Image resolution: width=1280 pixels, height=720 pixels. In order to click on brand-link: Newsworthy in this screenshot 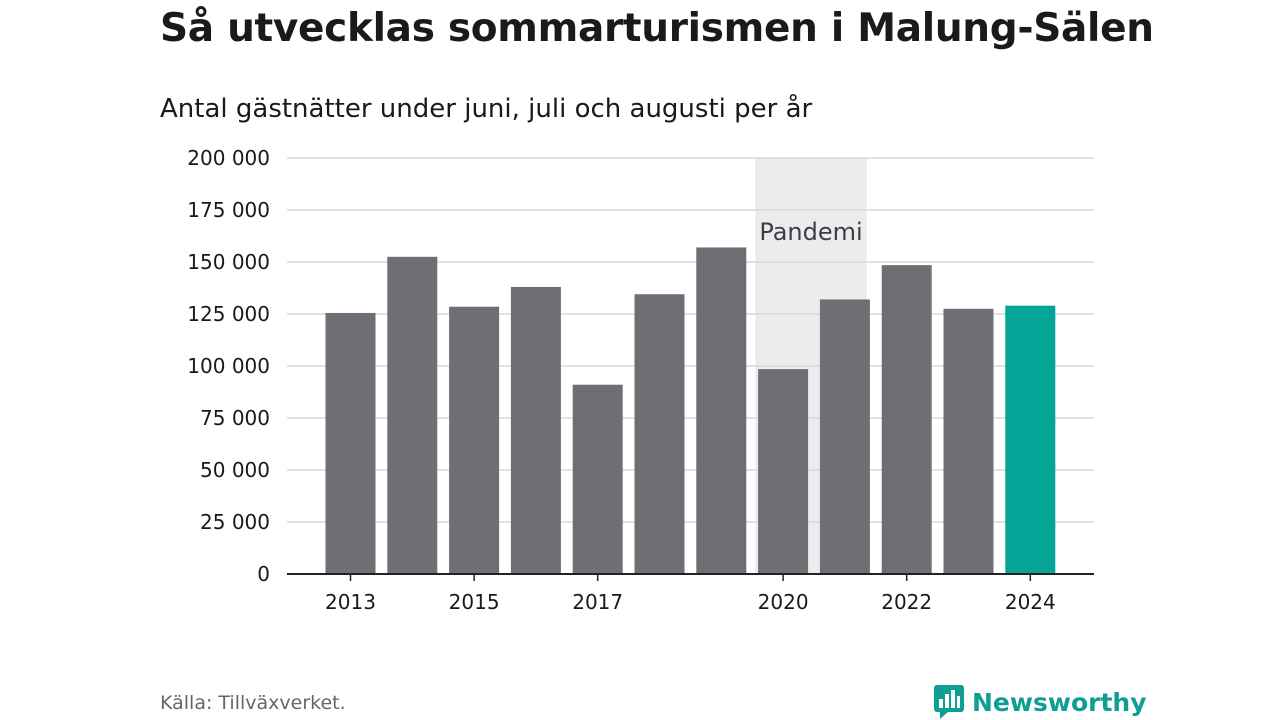, I will do `click(1040, 702)`.